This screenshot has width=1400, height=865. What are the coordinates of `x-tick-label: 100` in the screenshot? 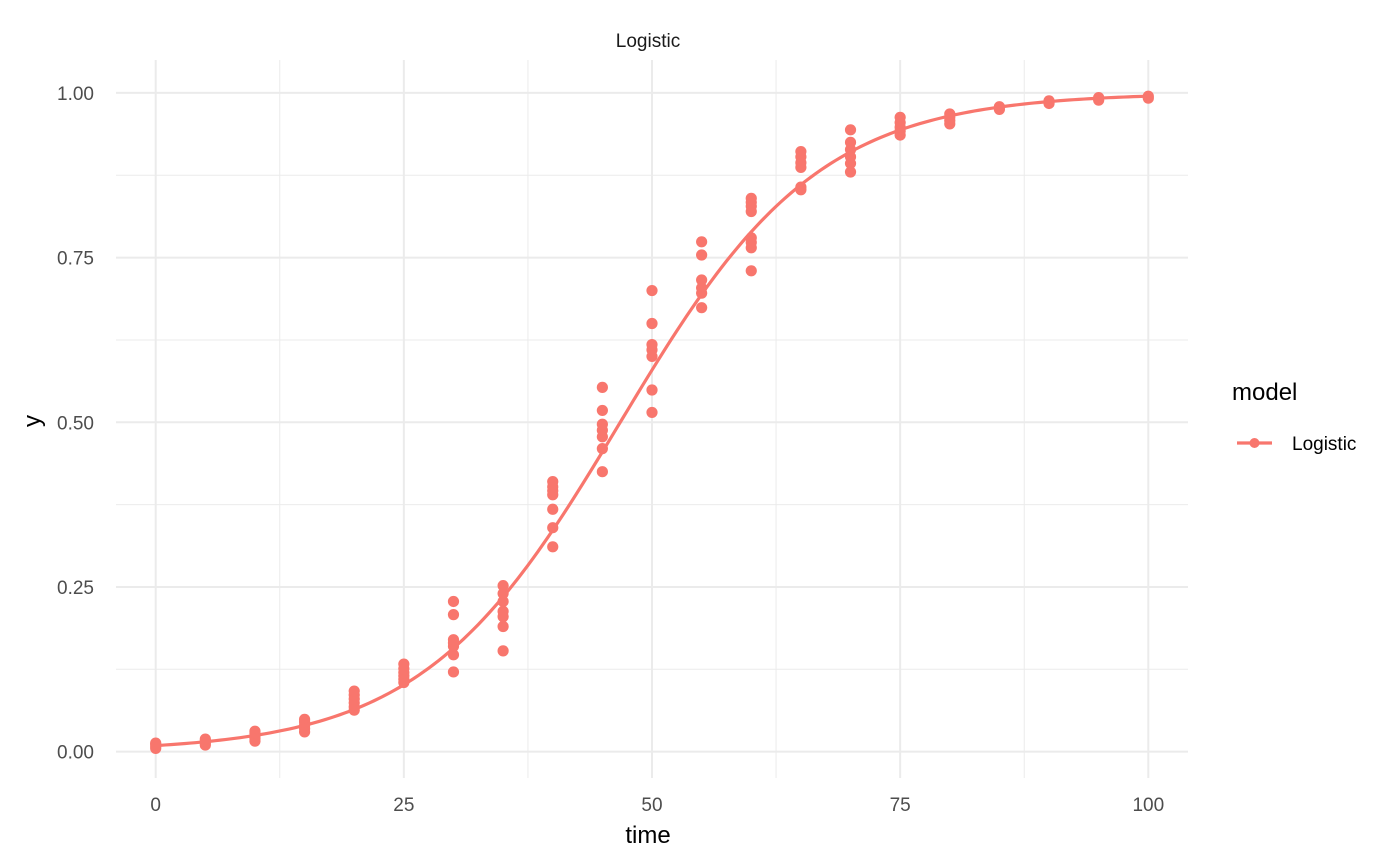 It's located at (1148, 805).